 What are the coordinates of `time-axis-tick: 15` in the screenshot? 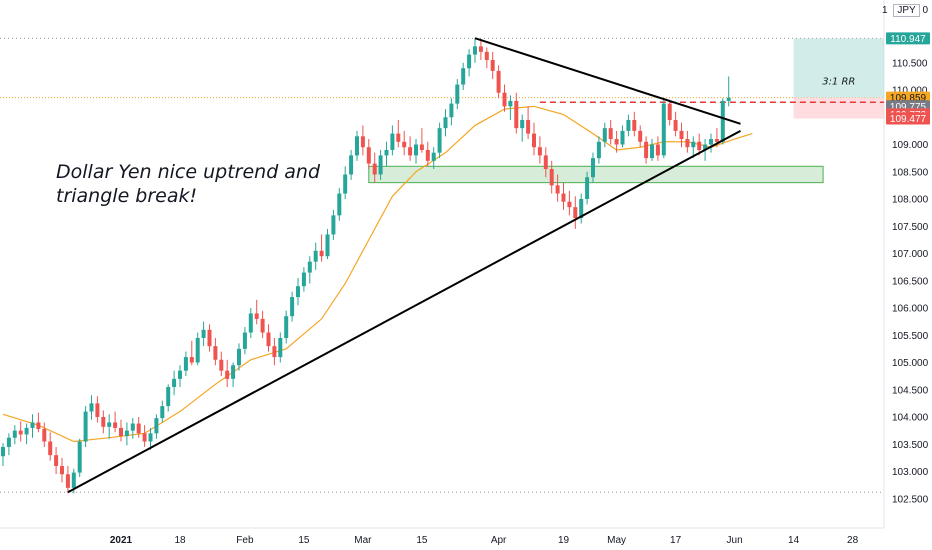 It's located at (422, 540).